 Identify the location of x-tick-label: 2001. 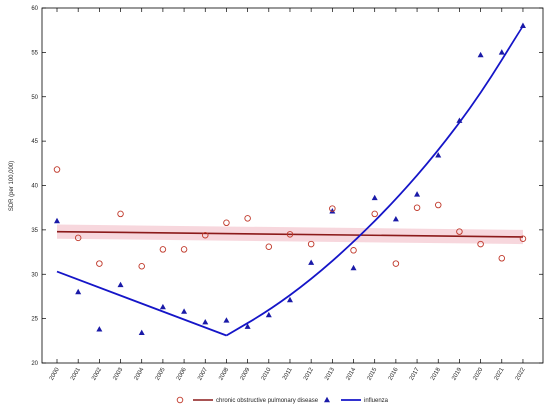
(76, 373).